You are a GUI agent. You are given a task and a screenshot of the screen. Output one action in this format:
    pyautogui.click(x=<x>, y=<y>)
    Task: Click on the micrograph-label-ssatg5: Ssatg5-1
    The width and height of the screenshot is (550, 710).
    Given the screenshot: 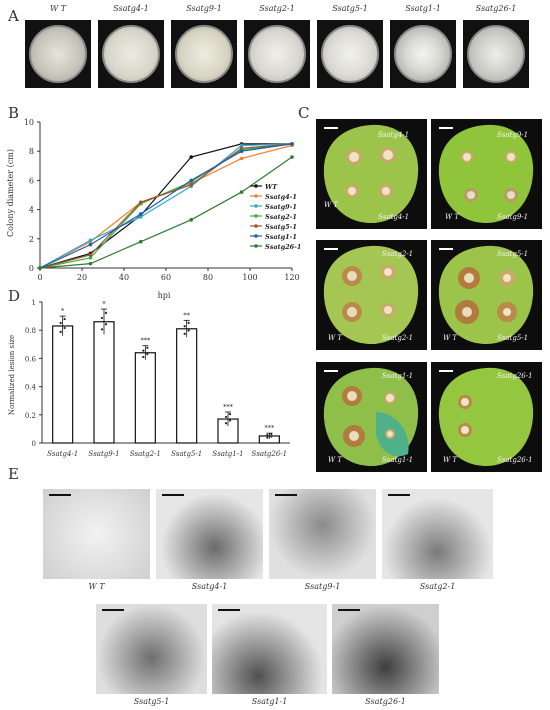 What is the action you would take?
    pyautogui.click(x=151, y=701)
    